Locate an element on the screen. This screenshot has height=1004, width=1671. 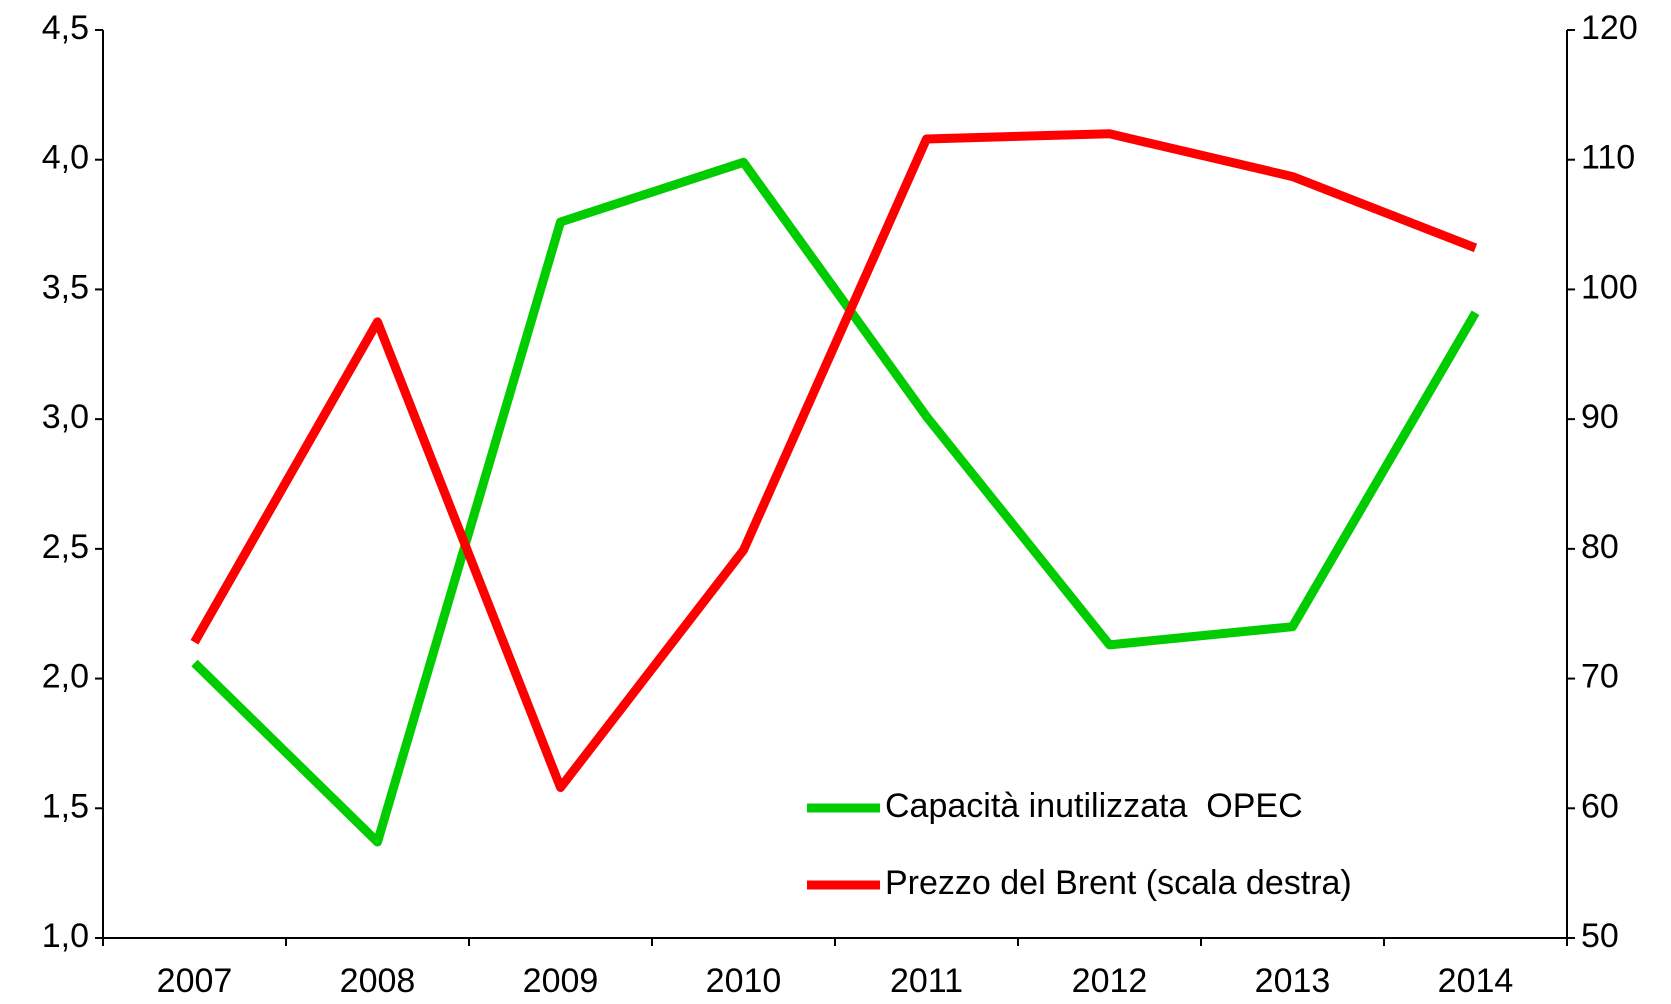
y2-tick-label: 80 is located at coordinates (1600, 547).